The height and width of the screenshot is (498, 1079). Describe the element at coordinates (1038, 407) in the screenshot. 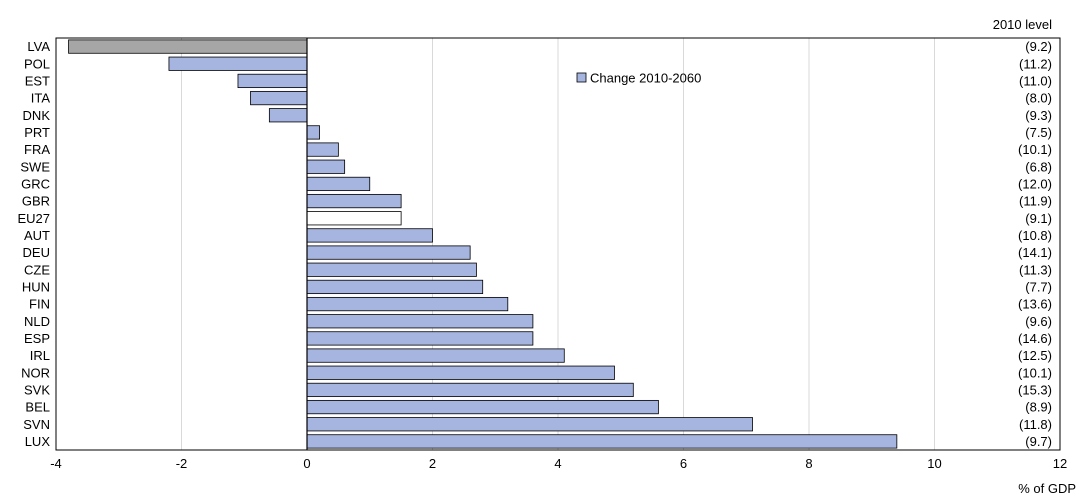

I see `level-label: (8.9)` at that location.